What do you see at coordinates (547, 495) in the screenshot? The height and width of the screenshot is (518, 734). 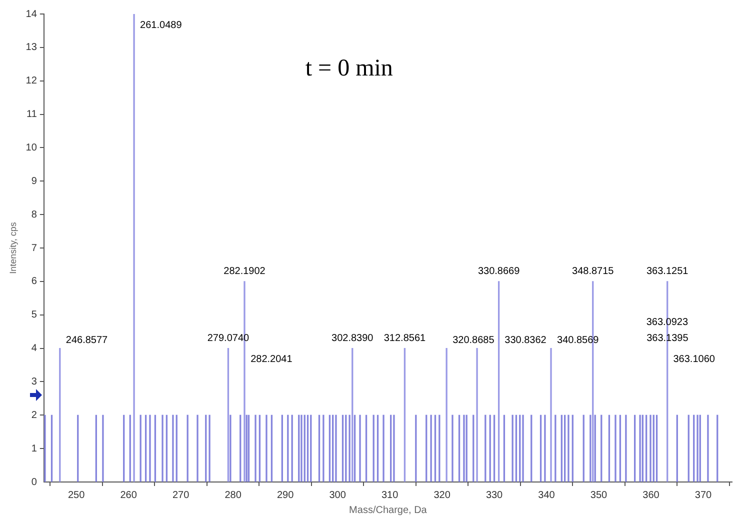 I see `x-tick-label: 340` at bounding box center [547, 495].